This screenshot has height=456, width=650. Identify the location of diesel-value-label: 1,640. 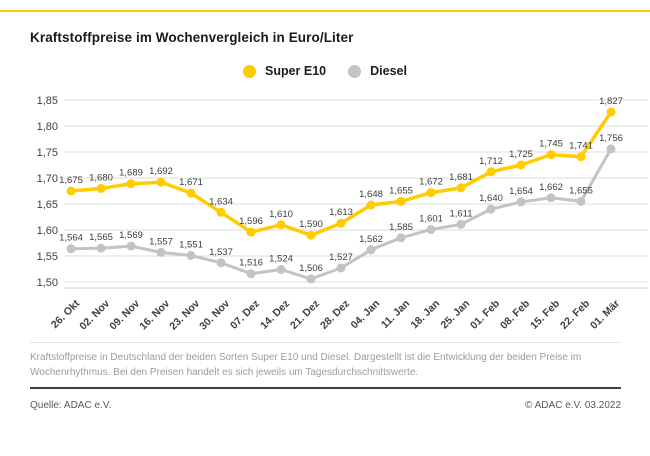
(491, 198).